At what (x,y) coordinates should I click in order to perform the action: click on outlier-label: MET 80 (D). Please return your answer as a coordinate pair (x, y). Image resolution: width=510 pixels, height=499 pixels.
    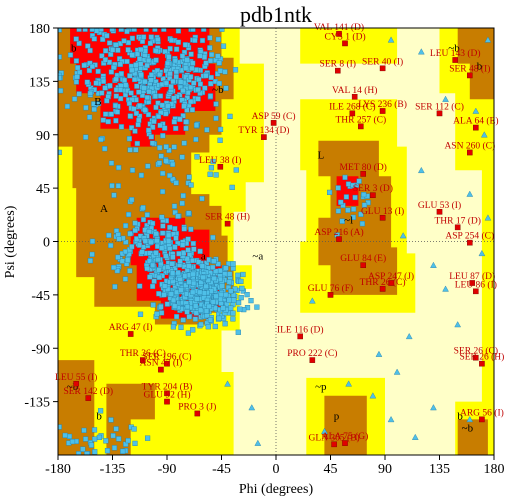
    Looking at the image, I should click on (363, 167).